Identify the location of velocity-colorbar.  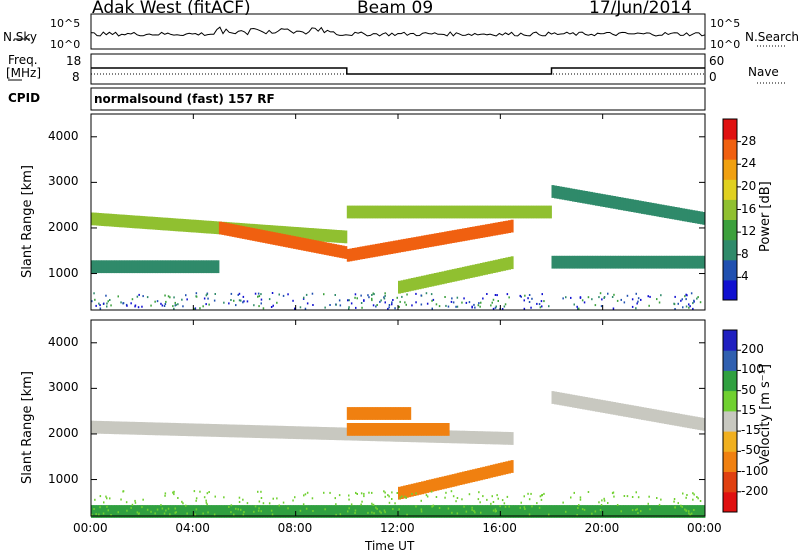
(731, 421).